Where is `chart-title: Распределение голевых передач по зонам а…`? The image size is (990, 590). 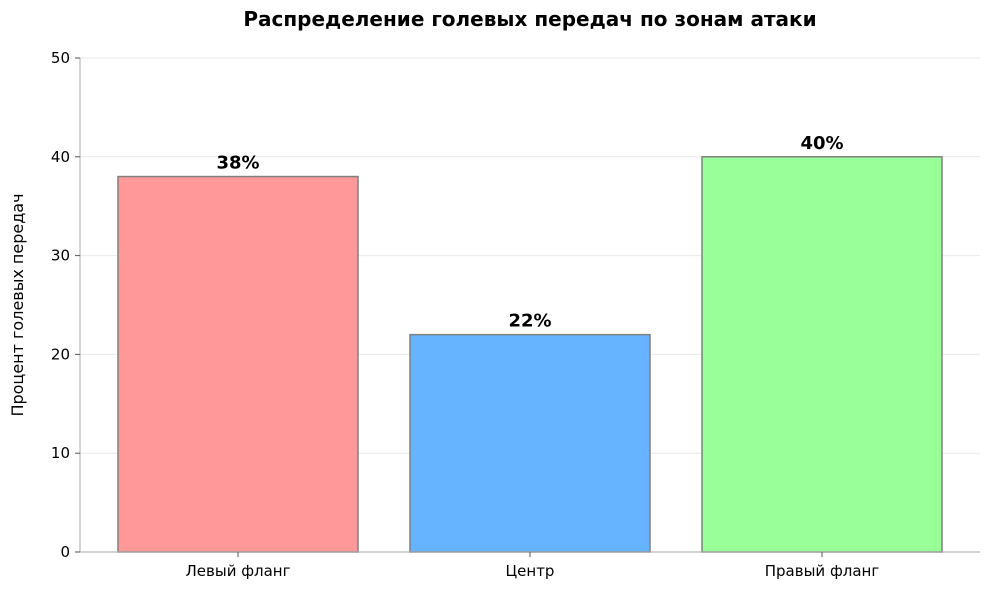 chart-title: Распределение голевых передач по зонам а… is located at coordinates (529, 19).